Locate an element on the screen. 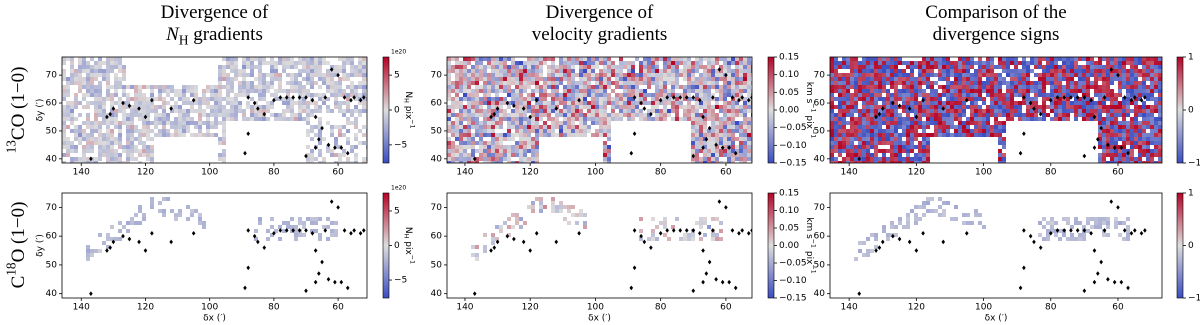 The width and height of the screenshot is (1200, 325). colorbar-tick-label: −5 is located at coordinates (400, 145).